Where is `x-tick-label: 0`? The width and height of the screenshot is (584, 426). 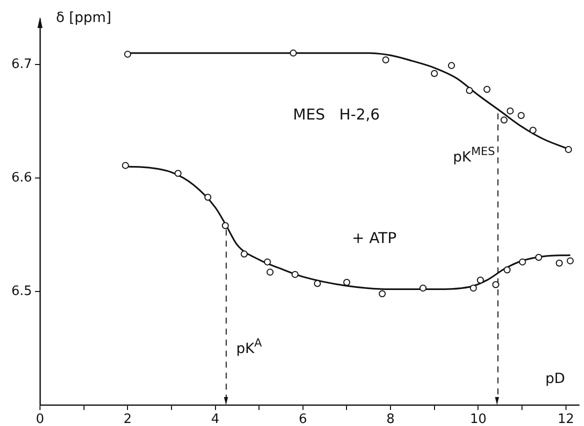 x-tick-label: 0 is located at coordinates (40, 419).